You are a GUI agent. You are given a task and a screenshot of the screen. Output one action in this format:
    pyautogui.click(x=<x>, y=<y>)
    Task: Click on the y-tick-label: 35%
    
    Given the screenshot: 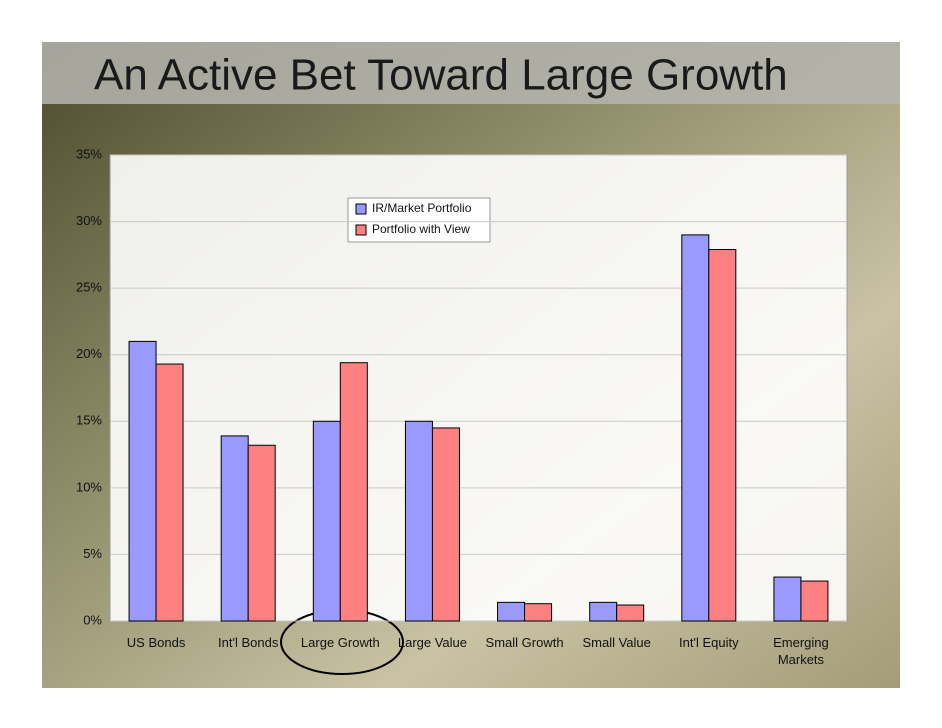 What is the action you would take?
    pyautogui.click(x=89, y=153)
    